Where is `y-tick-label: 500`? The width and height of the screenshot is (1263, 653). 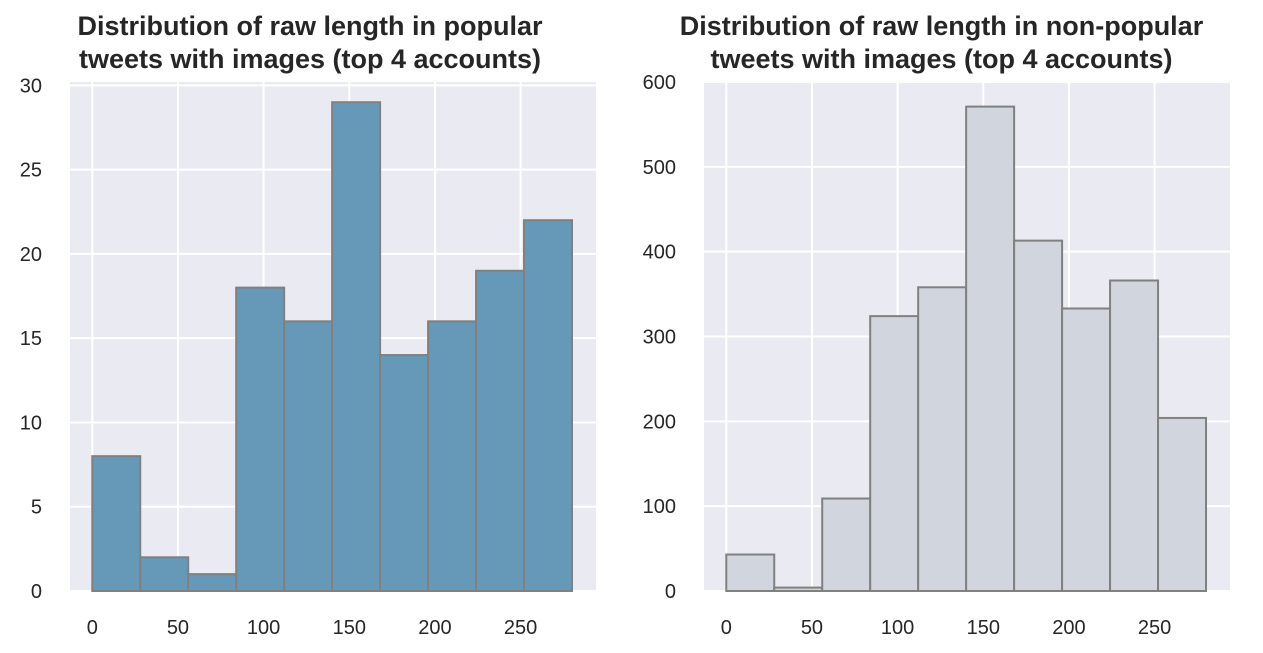
y-tick-label: 500 is located at coordinates (659, 168).